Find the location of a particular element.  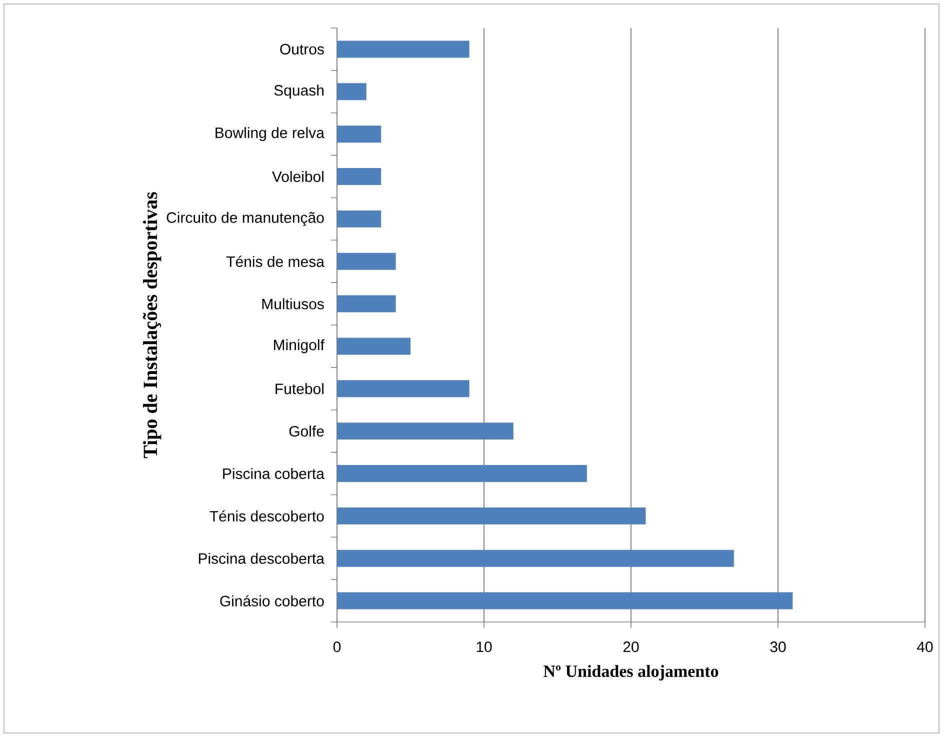

y-tick-label: Bowling de relva is located at coordinates (270, 134).